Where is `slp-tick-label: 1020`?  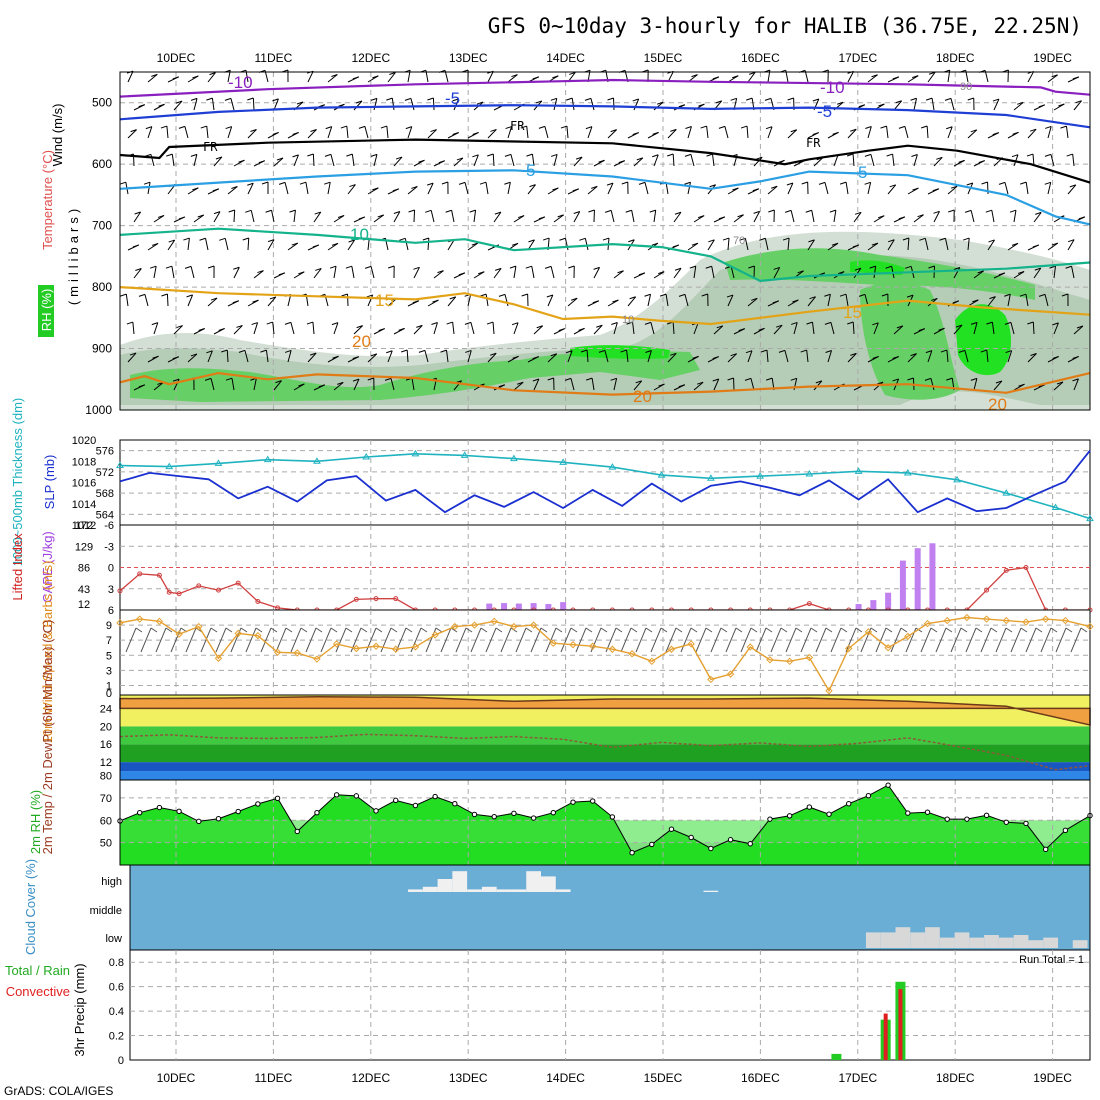
slp-tick-label: 1020 is located at coordinates (84, 441).